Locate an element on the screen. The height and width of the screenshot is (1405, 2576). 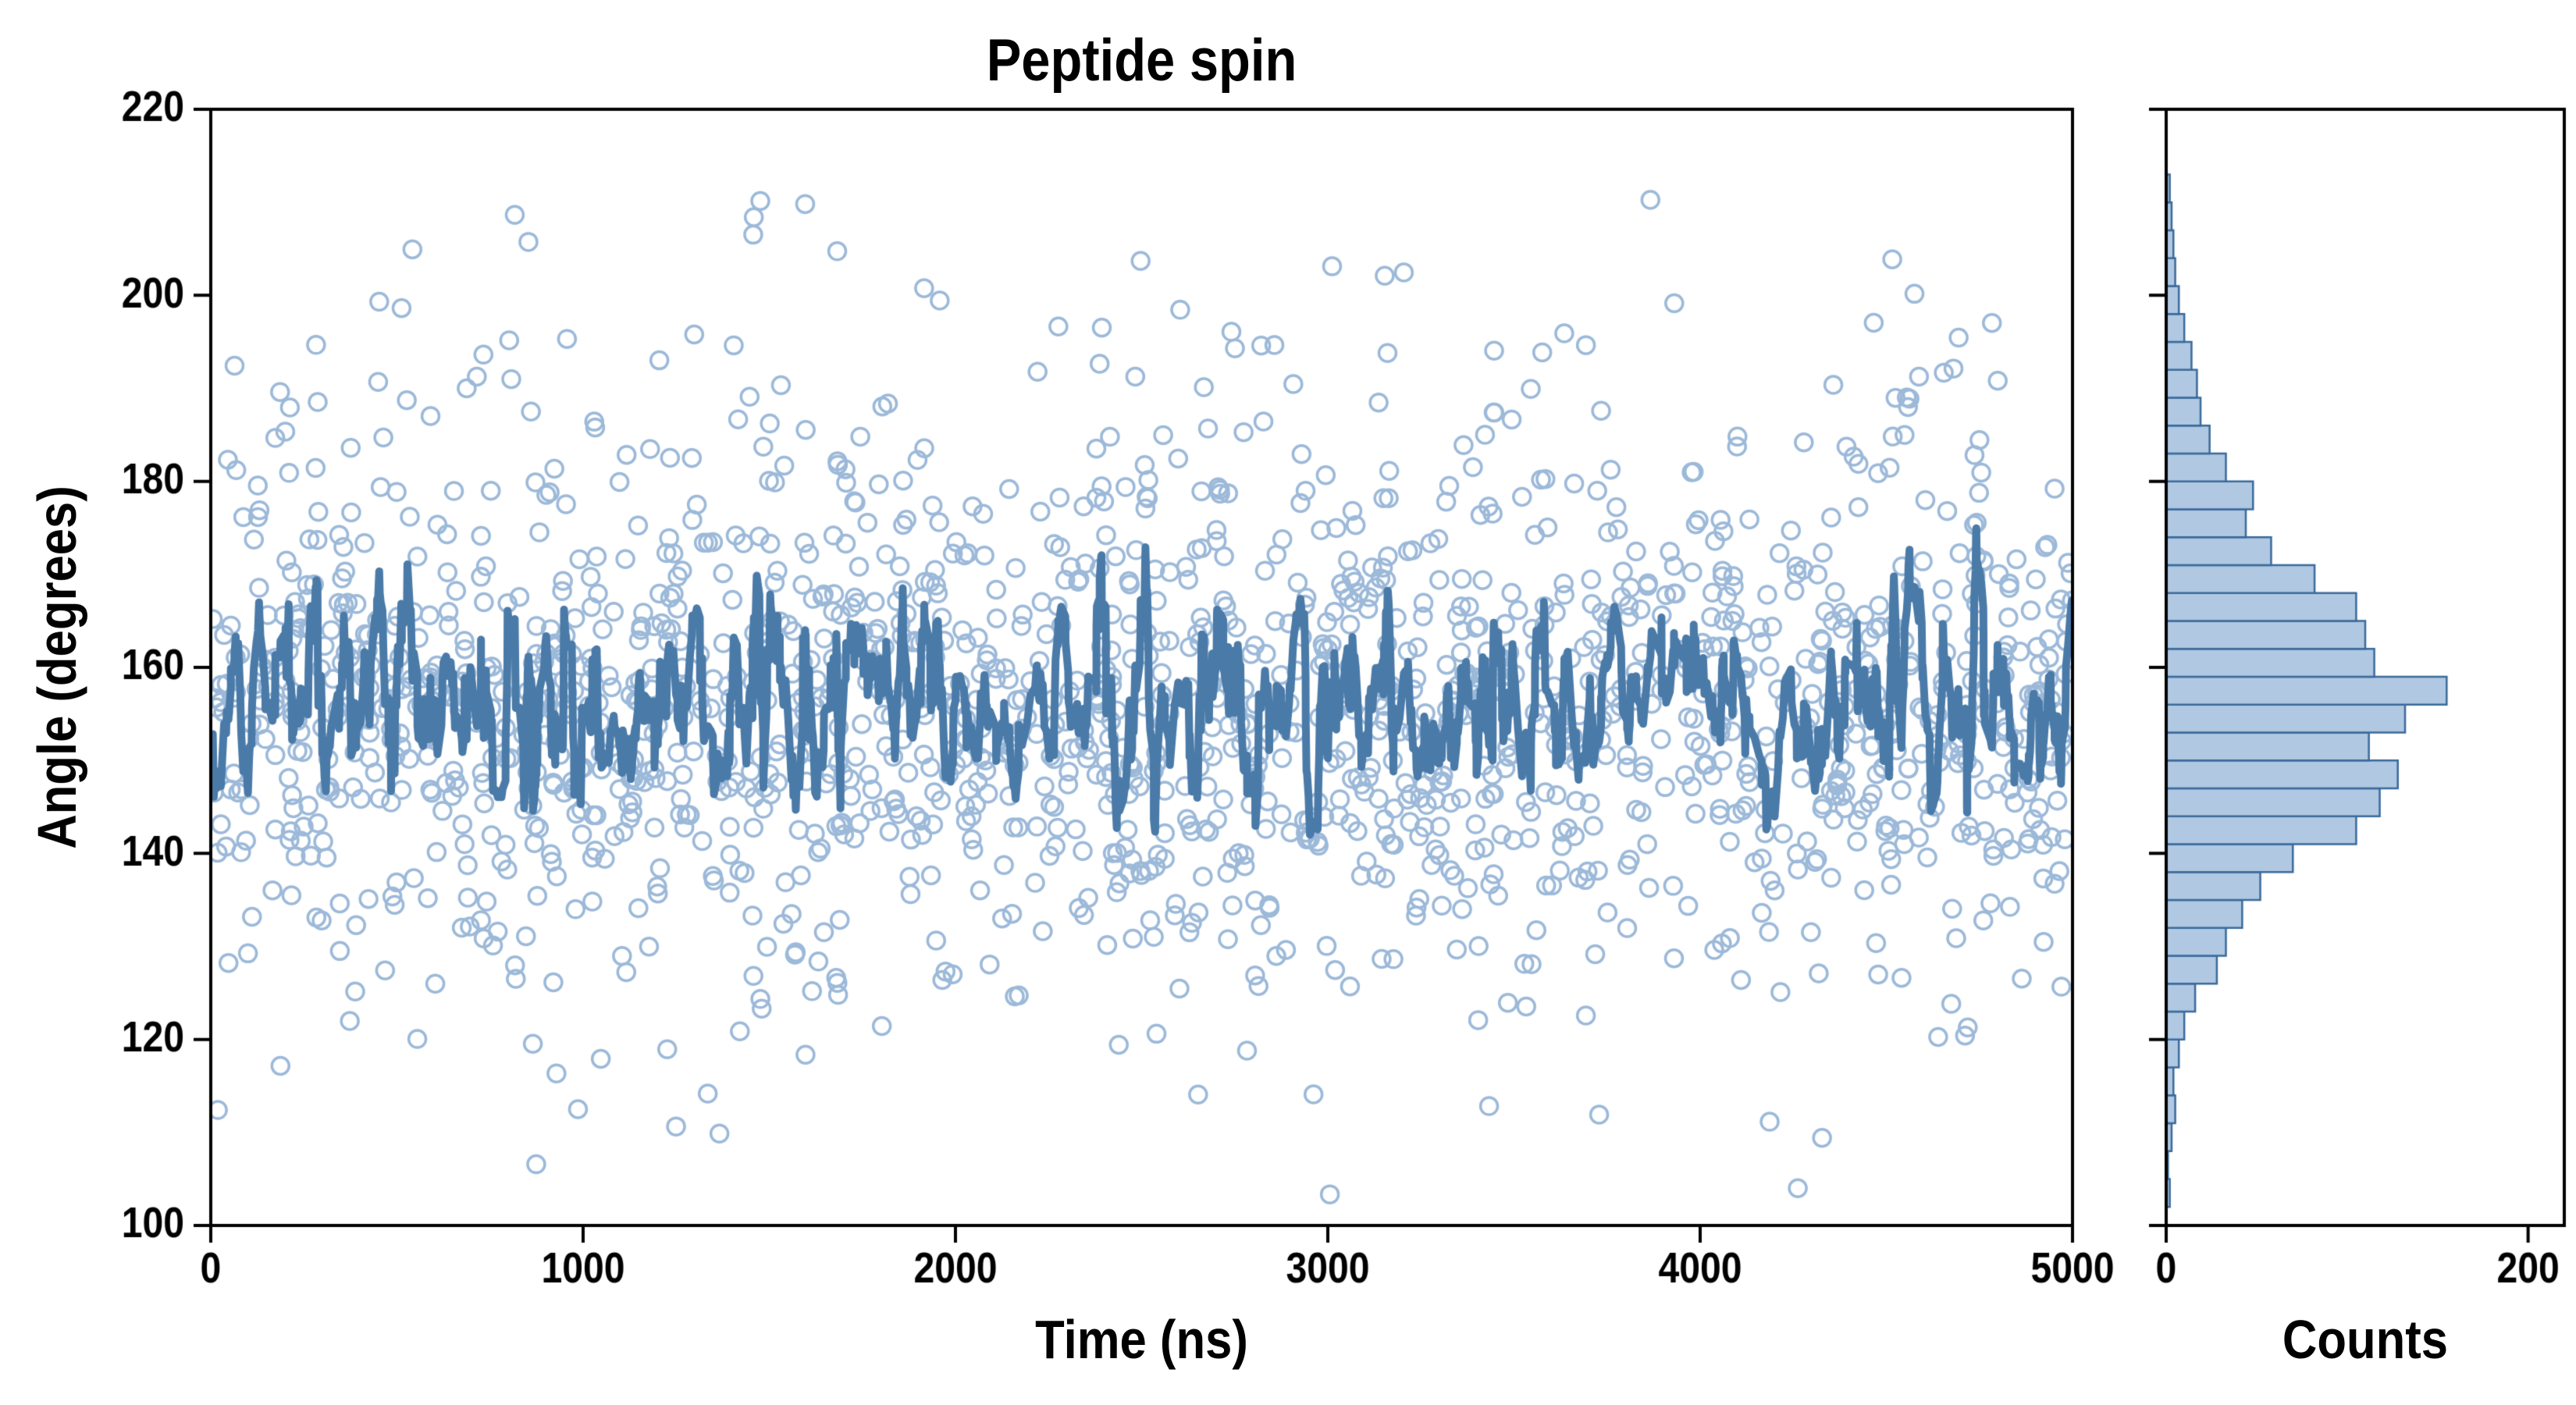
x-axis-label: Time (ns) is located at coordinates (1141, 1340).